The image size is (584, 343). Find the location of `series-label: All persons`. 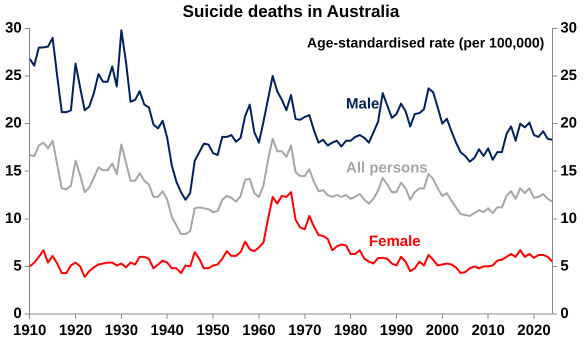

series-label: All persons is located at coordinates (387, 167).